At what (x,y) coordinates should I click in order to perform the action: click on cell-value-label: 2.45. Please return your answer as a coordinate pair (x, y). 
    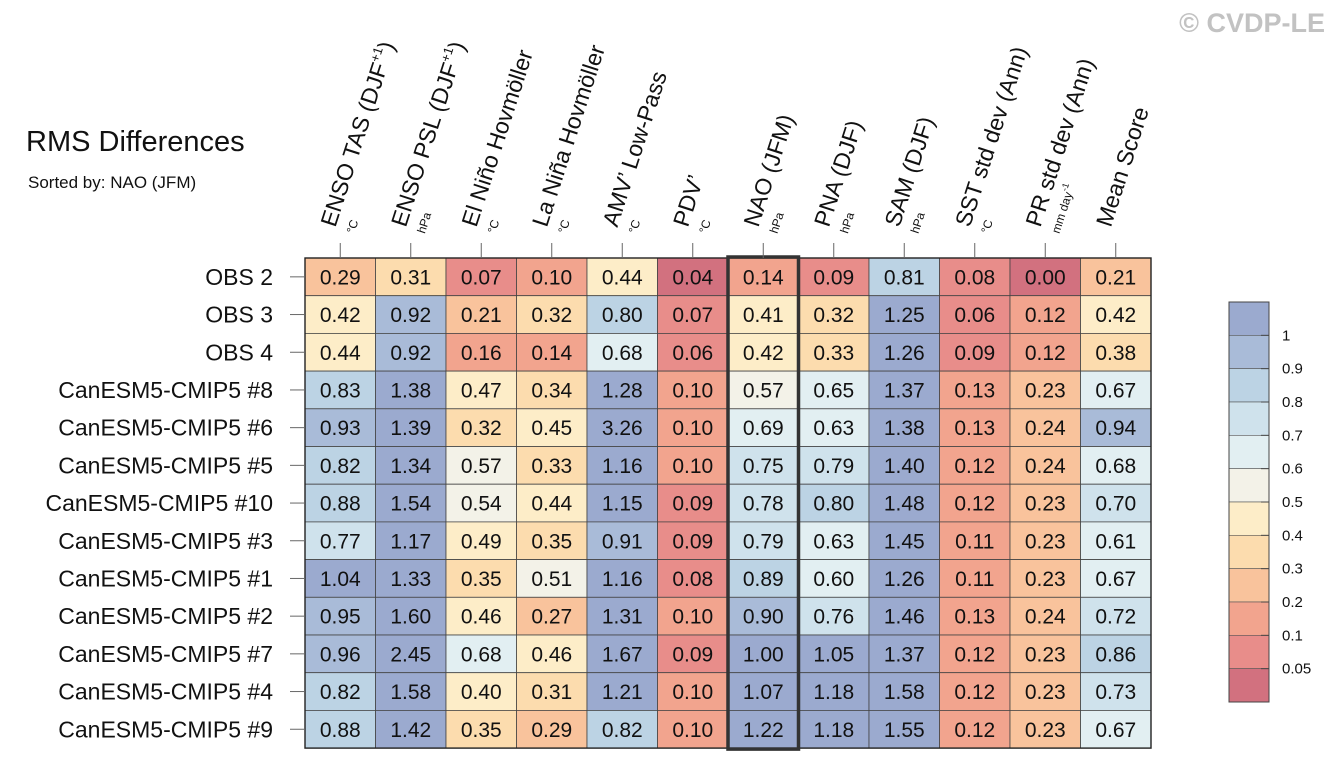
    Looking at the image, I should click on (410, 654).